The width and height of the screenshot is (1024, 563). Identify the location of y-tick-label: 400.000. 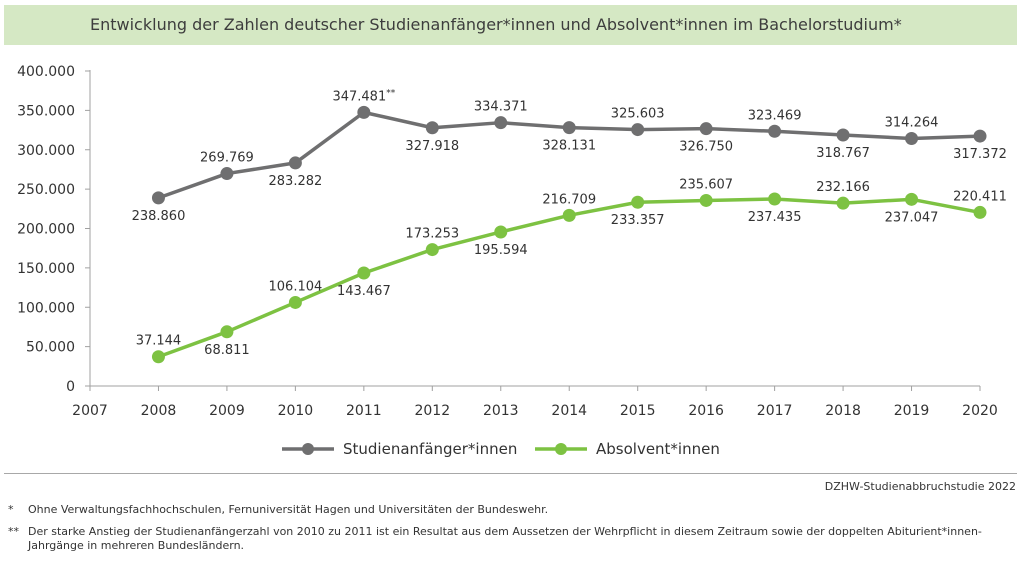
(46, 72).